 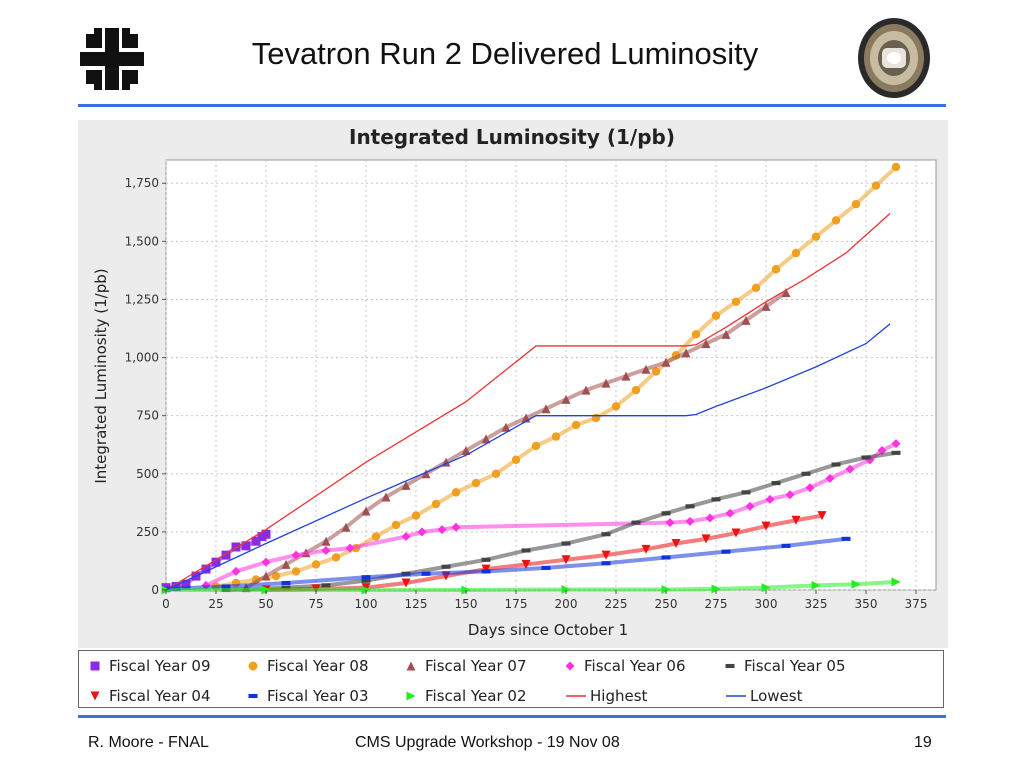 What do you see at coordinates (318, 696) in the screenshot?
I see `legend-label: Fiscal Year 03` at bounding box center [318, 696].